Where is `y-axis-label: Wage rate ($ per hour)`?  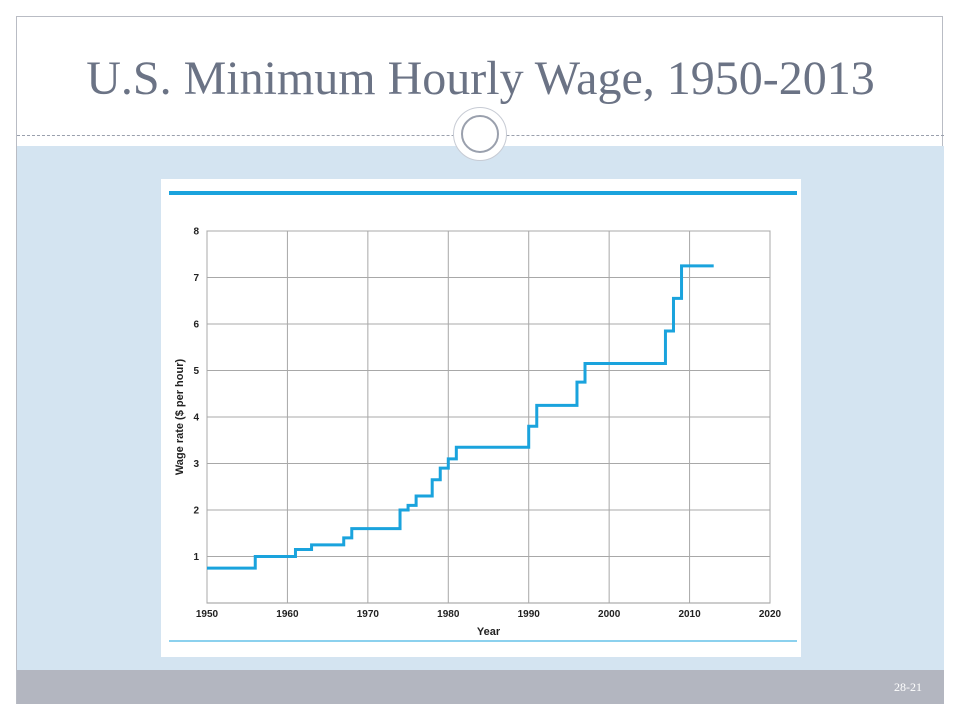
y-axis-label: Wage rate ($ per hour) is located at coordinates (180, 417).